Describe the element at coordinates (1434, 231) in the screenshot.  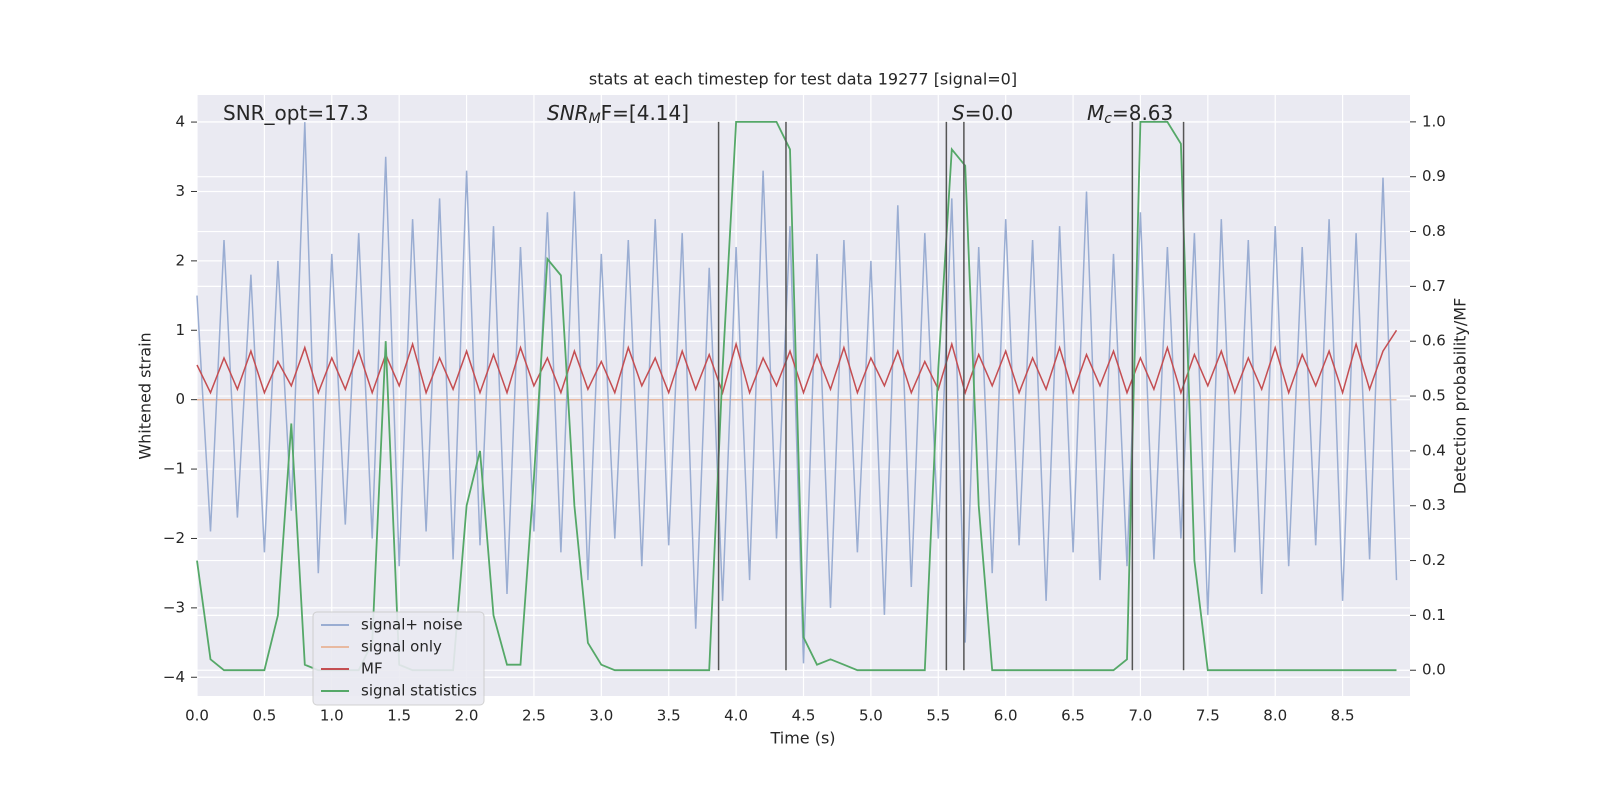
I see `y2-tick-label: 0.8` at that location.